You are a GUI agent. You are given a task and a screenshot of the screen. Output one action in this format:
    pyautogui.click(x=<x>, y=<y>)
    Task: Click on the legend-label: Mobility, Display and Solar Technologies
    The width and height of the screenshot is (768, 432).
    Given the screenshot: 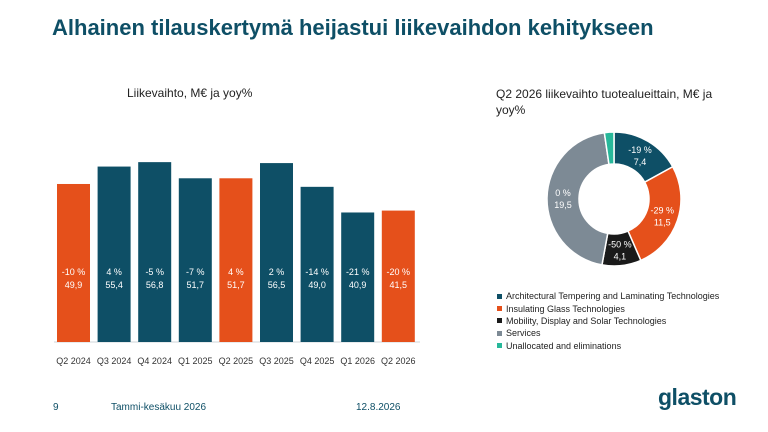 What is the action you would take?
    pyautogui.click(x=586, y=320)
    